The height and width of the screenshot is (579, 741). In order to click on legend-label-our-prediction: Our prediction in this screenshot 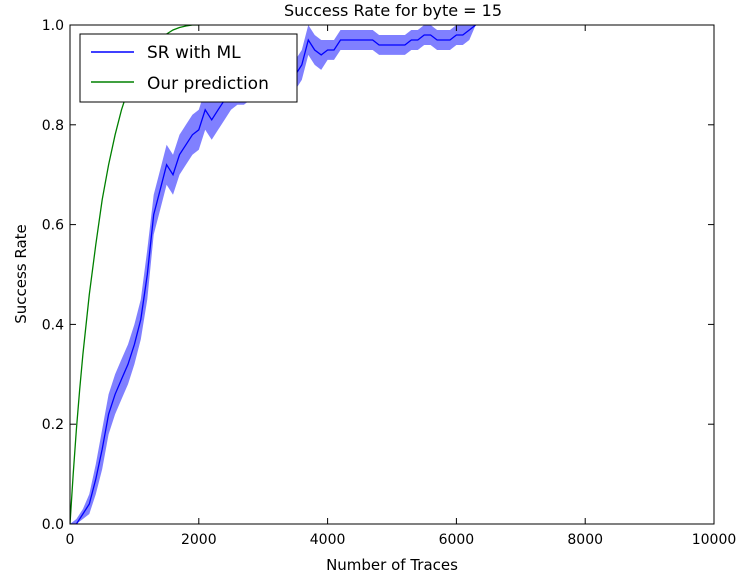, I will do `click(208, 84)`.